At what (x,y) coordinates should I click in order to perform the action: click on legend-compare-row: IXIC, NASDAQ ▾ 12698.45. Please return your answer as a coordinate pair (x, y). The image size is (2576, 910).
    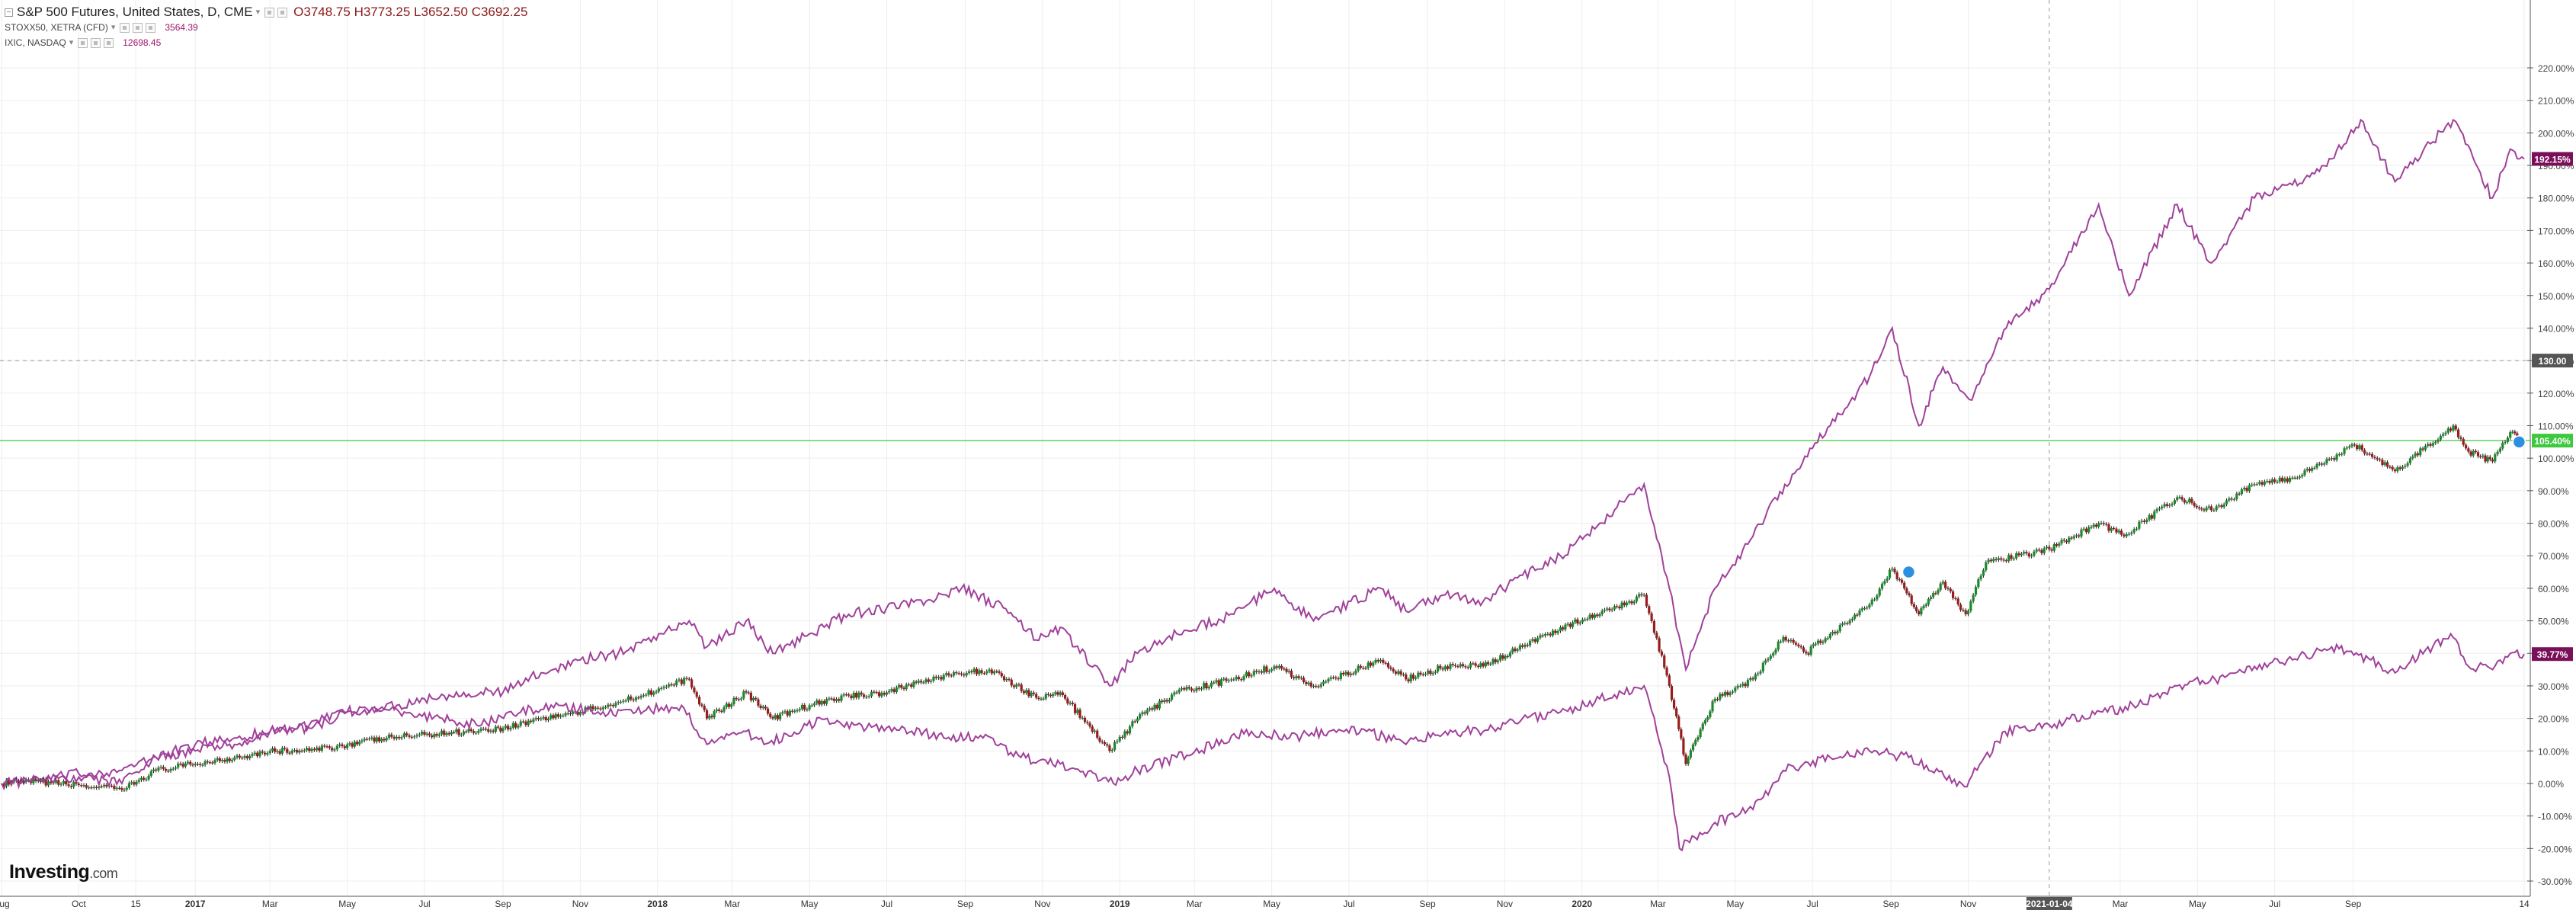
    Looking at the image, I should click on (266, 42).